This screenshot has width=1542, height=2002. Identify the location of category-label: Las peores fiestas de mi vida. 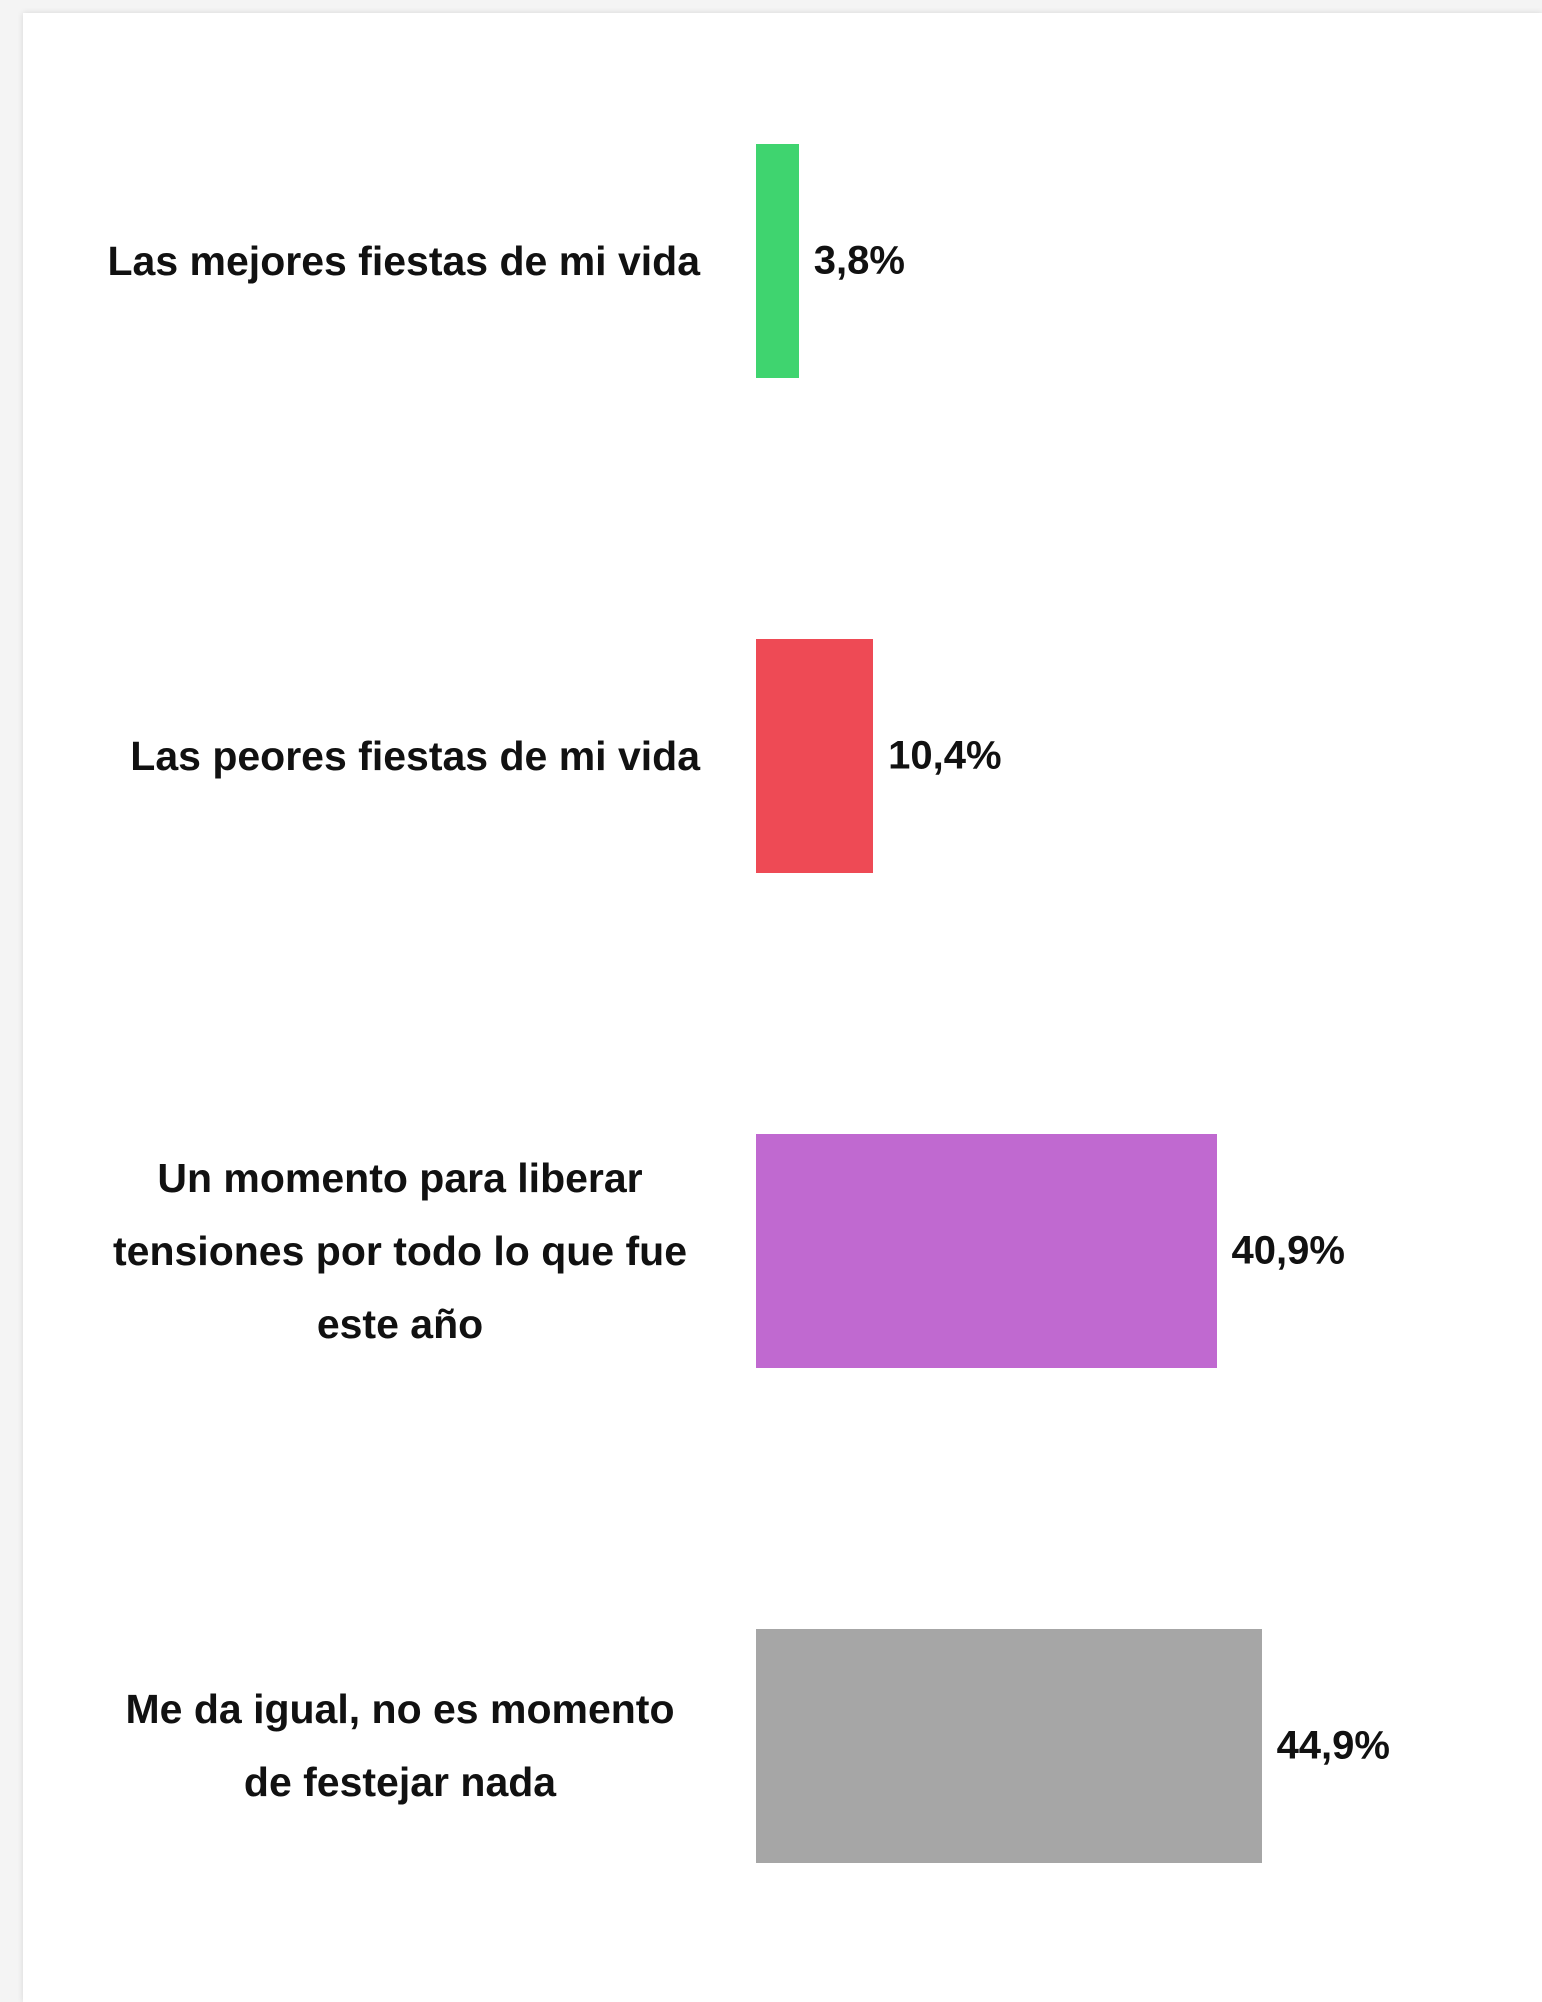
(415, 755).